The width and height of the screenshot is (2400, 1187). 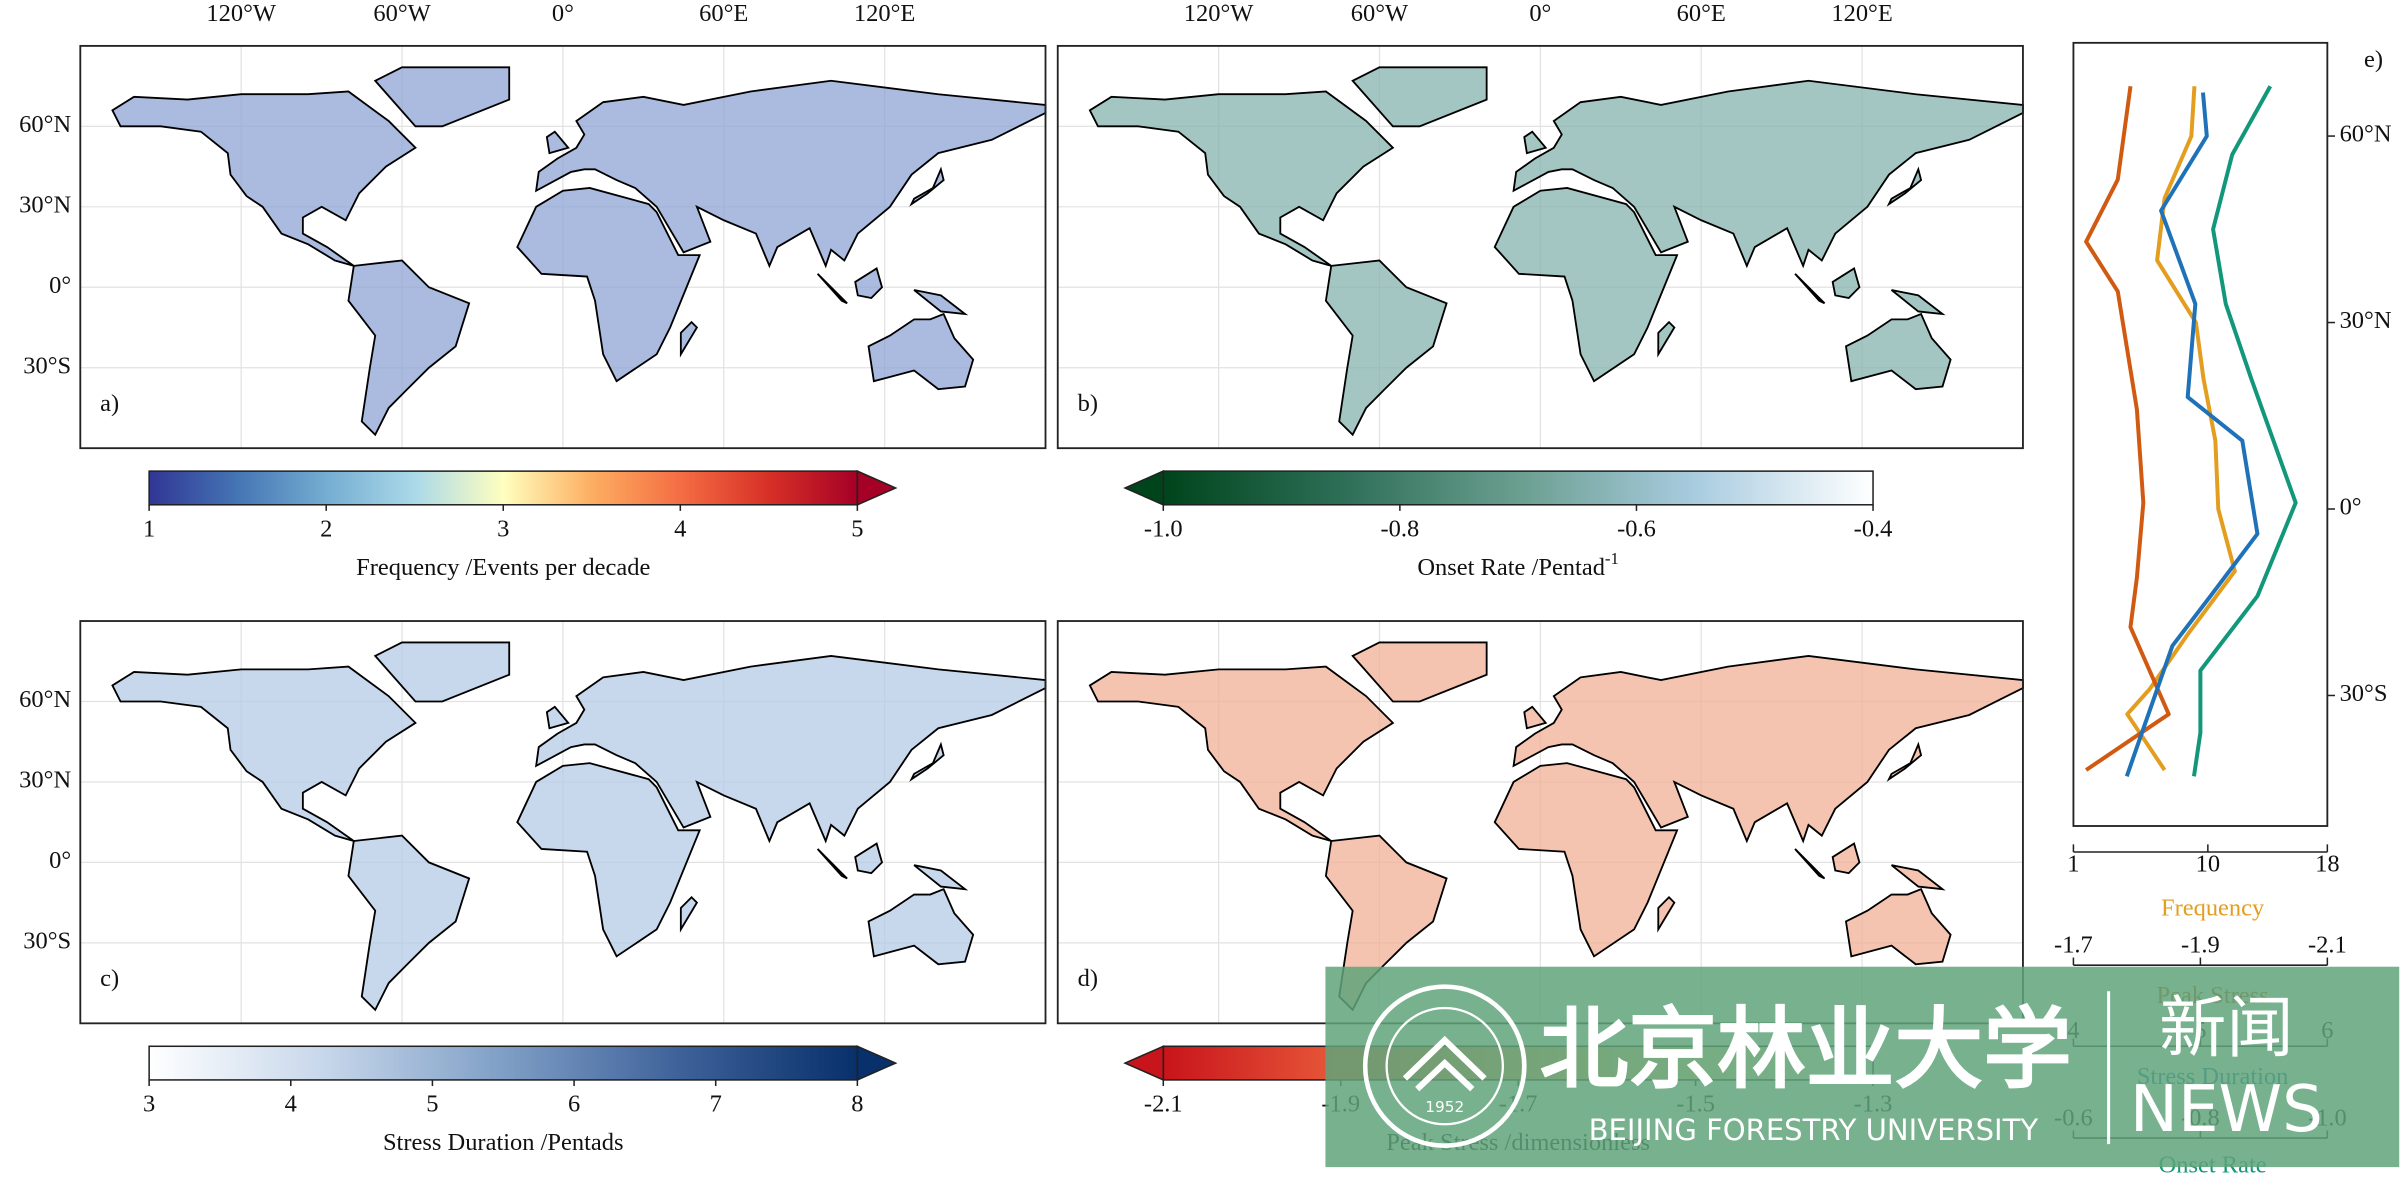 I want to click on colorbar-label: Onset Rate /Pentad-1, so click(x=1518, y=565).